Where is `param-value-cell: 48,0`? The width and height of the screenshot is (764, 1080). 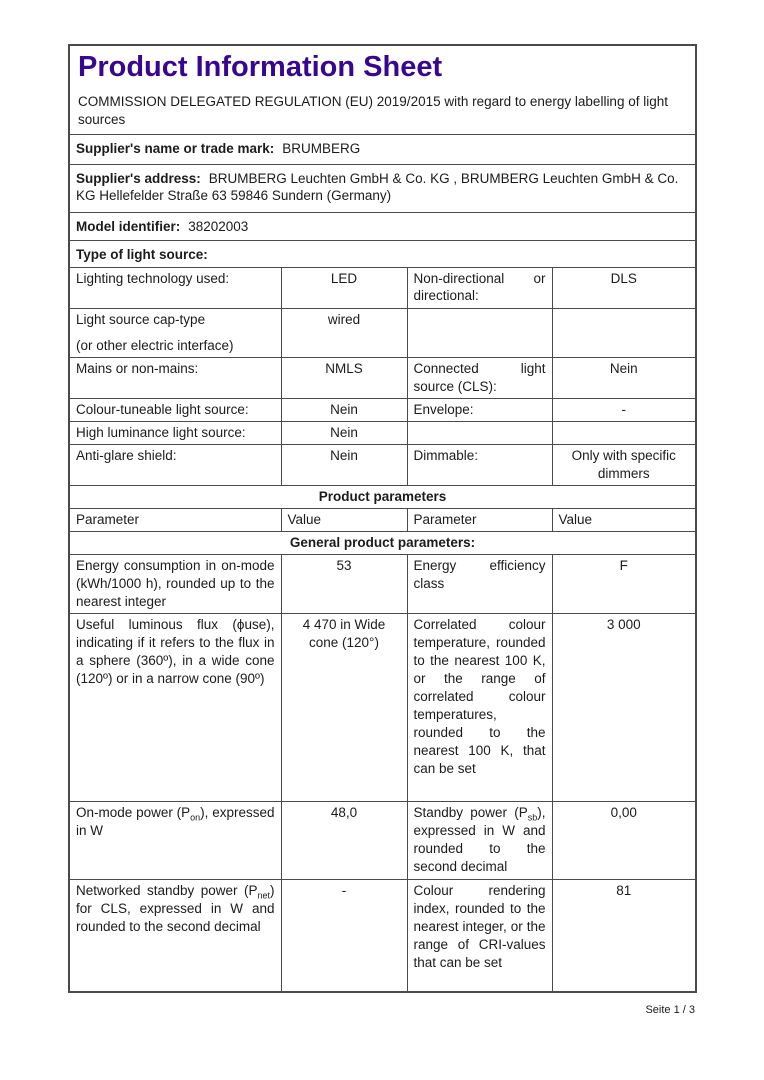 param-value-cell: 48,0 is located at coordinates (344, 840).